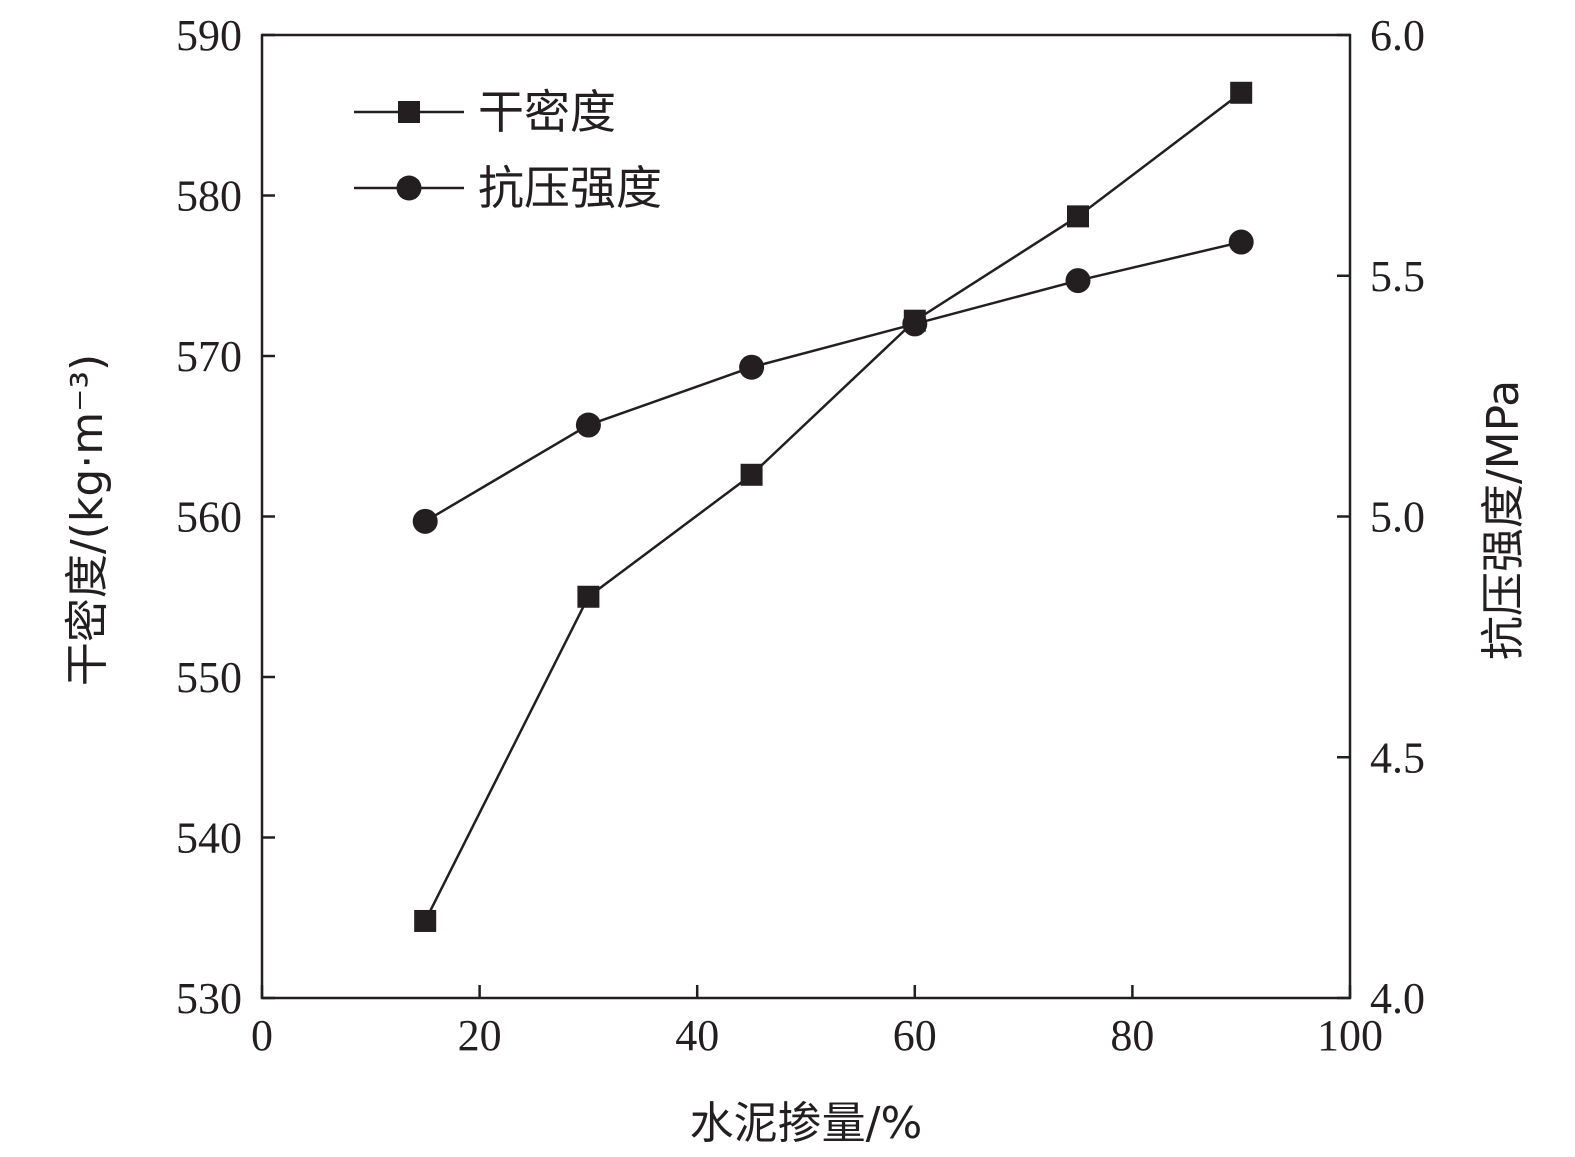 This screenshot has height=1157, width=1575. Describe the element at coordinates (1132, 1035) in the screenshot. I see `x-tick-label: 80` at that location.